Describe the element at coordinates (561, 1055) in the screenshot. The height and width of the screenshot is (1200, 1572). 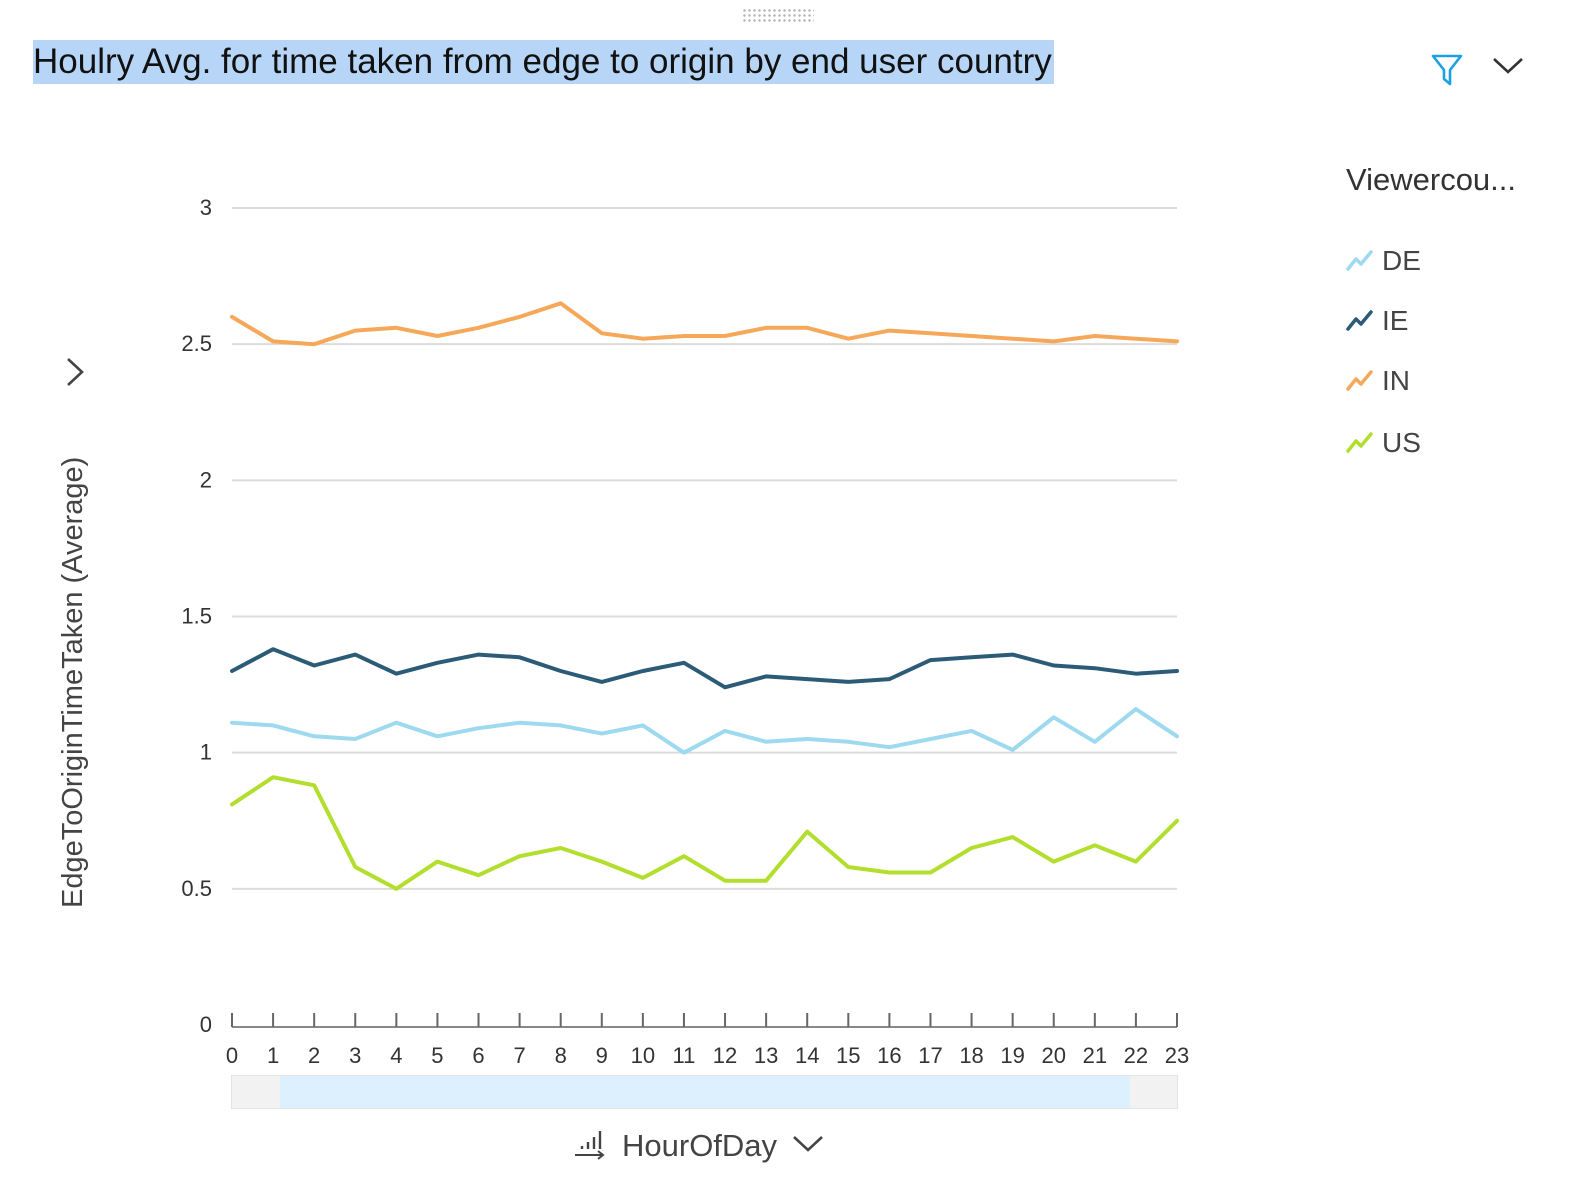
I see `x-tick-label: 8` at that location.